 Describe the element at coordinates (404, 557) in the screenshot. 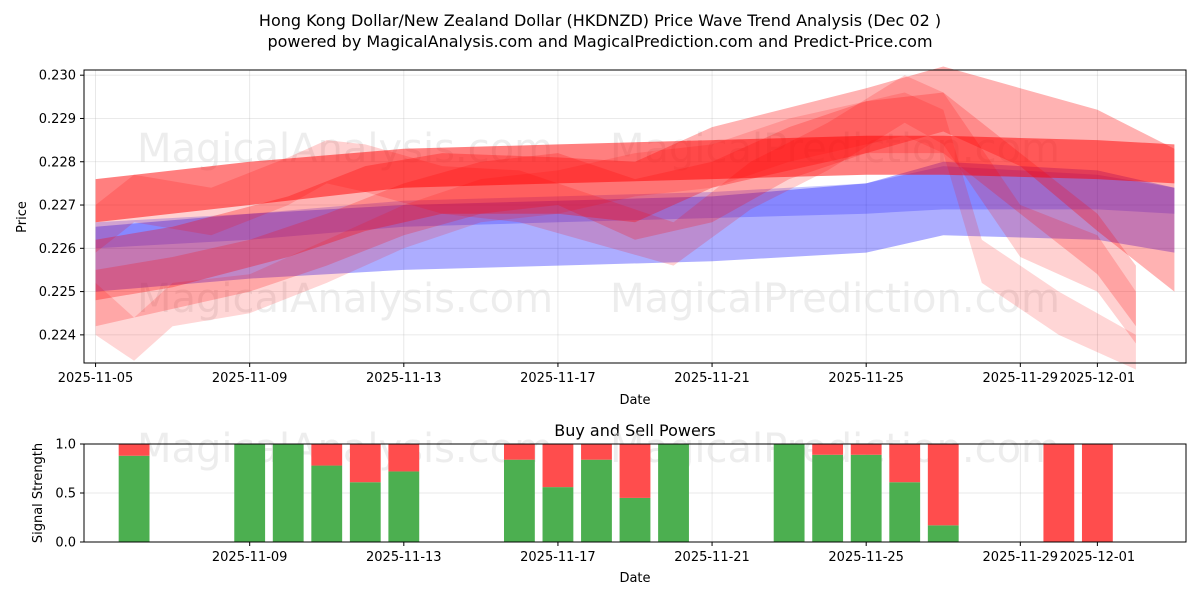

I see `signal-x-tick-label: 2025-11-13` at that location.